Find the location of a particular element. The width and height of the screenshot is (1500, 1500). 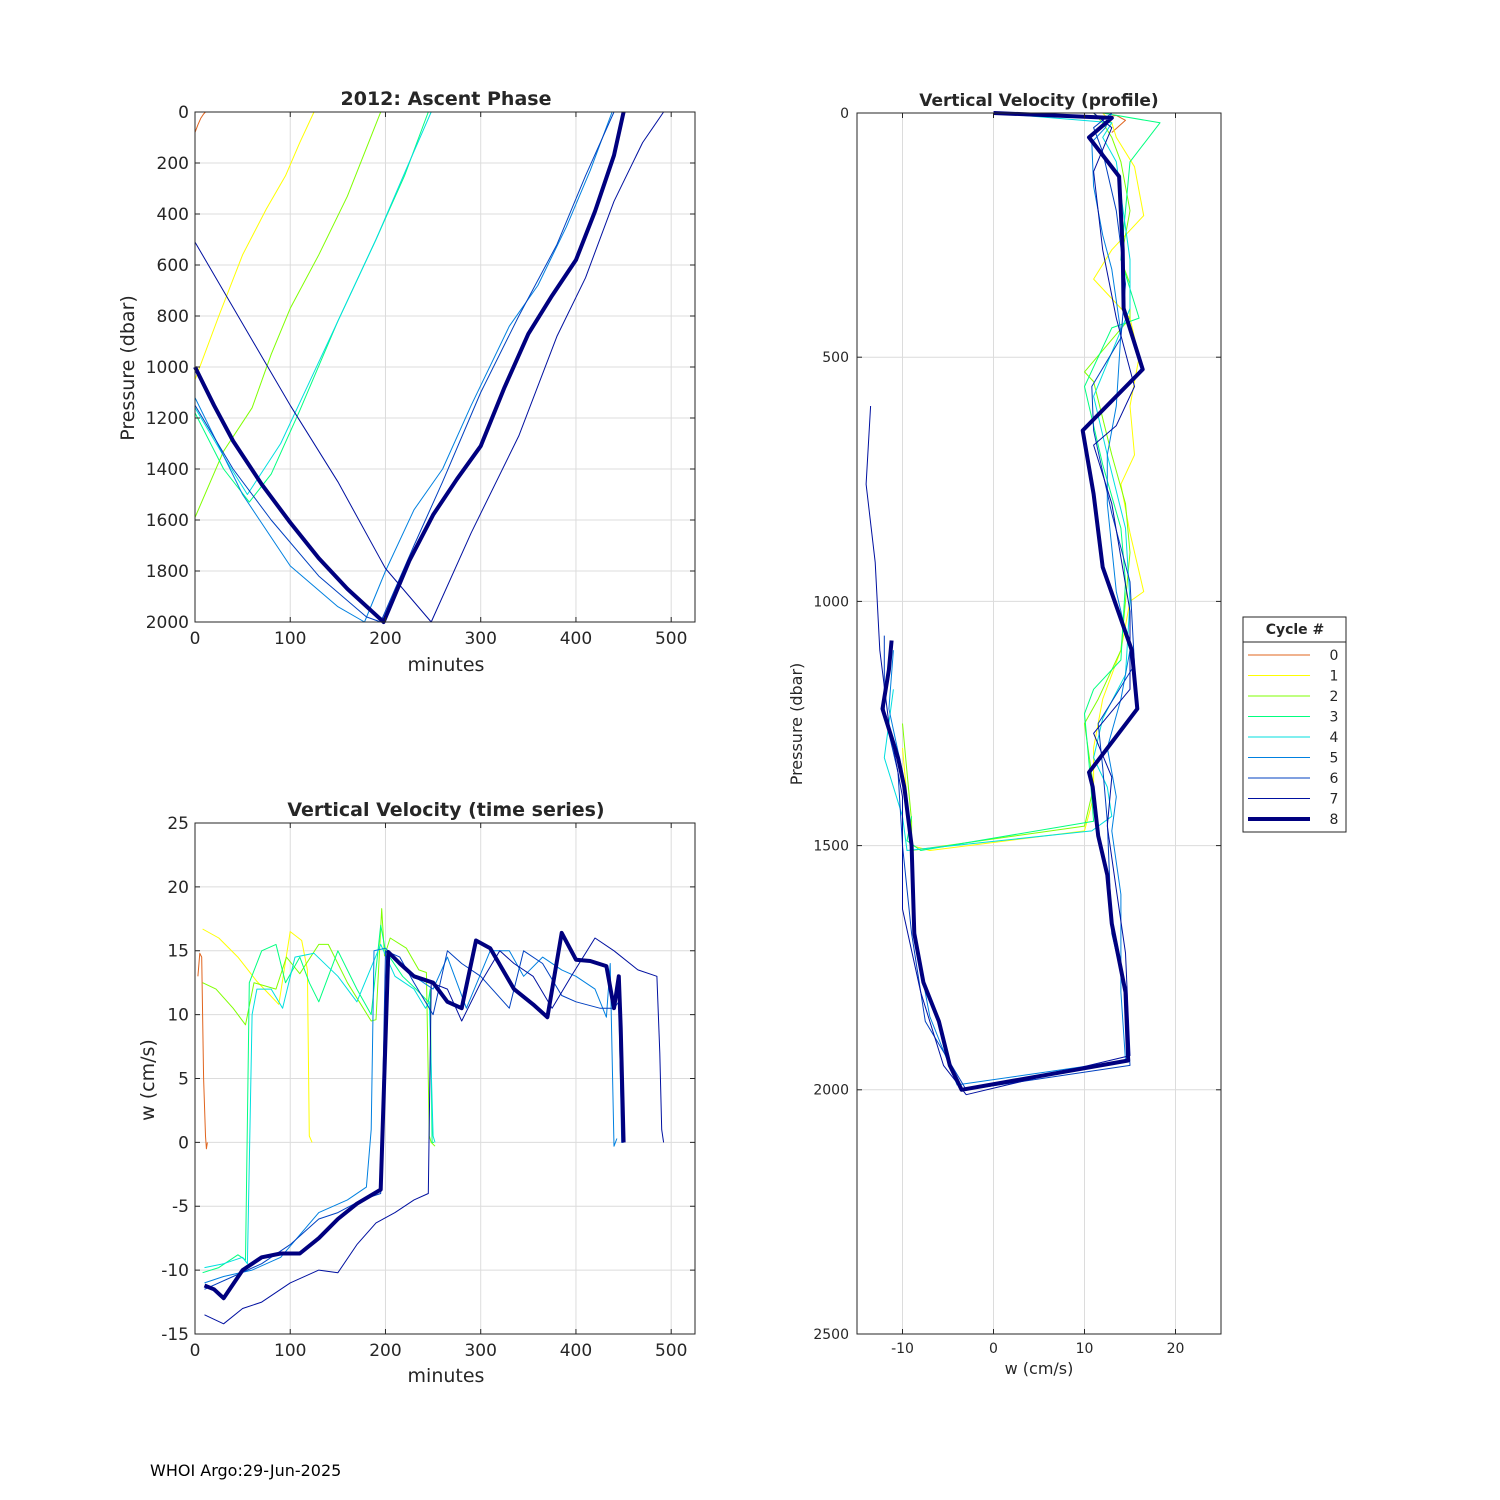

legend-label: 6 is located at coordinates (1334, 779).